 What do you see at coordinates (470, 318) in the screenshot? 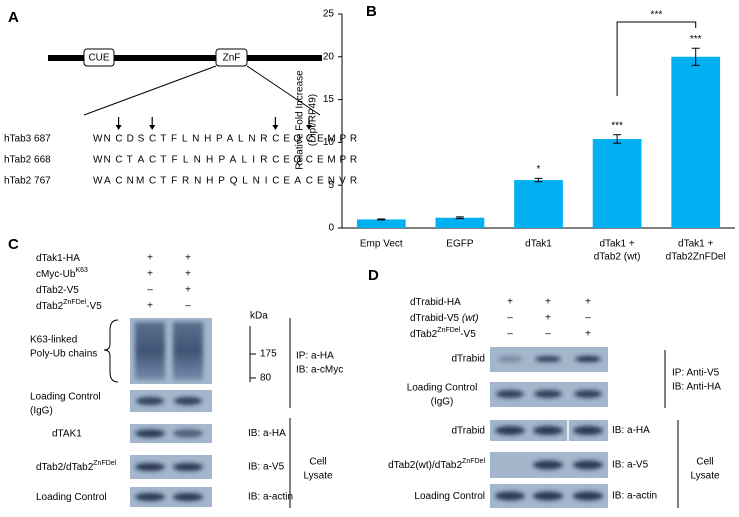
I see `label-part: (wt)` at bounding box center [470, 318].